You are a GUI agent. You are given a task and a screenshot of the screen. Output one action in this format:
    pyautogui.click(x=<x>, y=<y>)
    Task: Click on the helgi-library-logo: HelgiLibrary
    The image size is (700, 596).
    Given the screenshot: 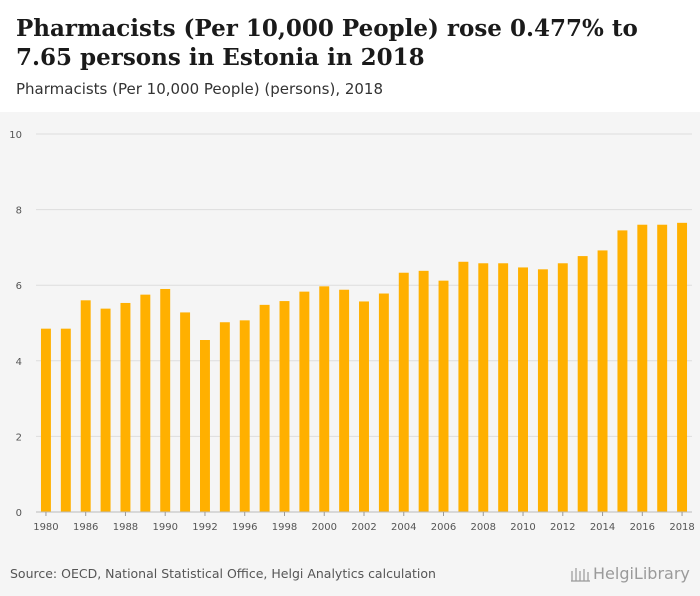 What is the action you would take?
    pyautogui.click(x=631, y=573)
    